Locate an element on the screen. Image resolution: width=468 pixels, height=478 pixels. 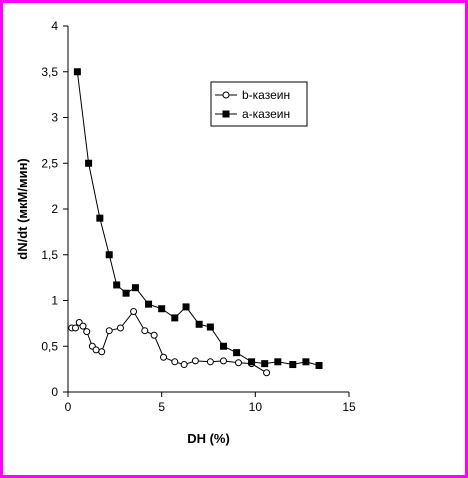
y-tick-label: 4 is located at coordinates (54, 26).